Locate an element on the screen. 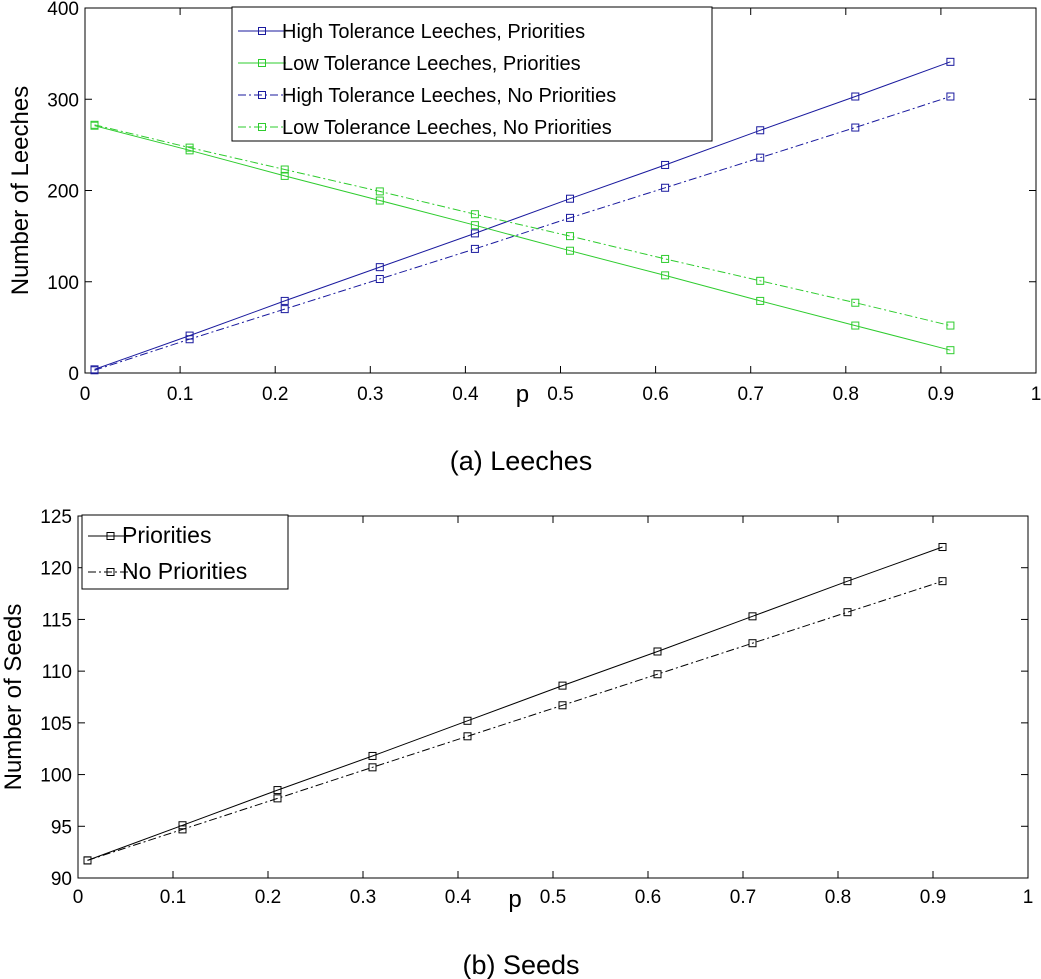  legend-entry: No Priorities is located at coordinates (184, 571).